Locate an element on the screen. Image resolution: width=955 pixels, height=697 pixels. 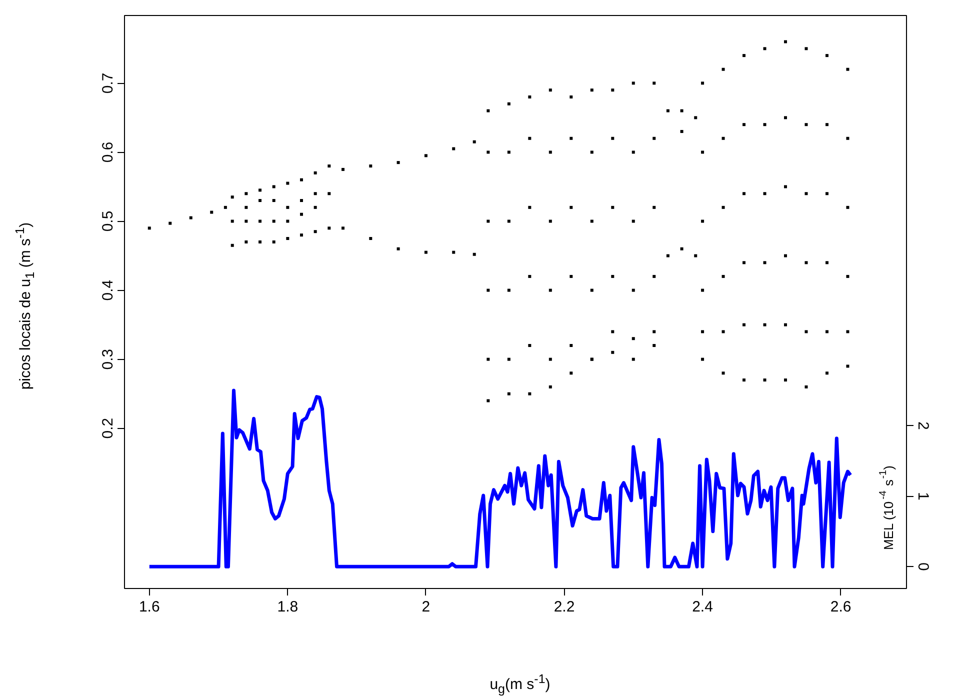
x-axis-title: u$_{g}$(m s$^{-1}$) is located at coordinates (520, 684).